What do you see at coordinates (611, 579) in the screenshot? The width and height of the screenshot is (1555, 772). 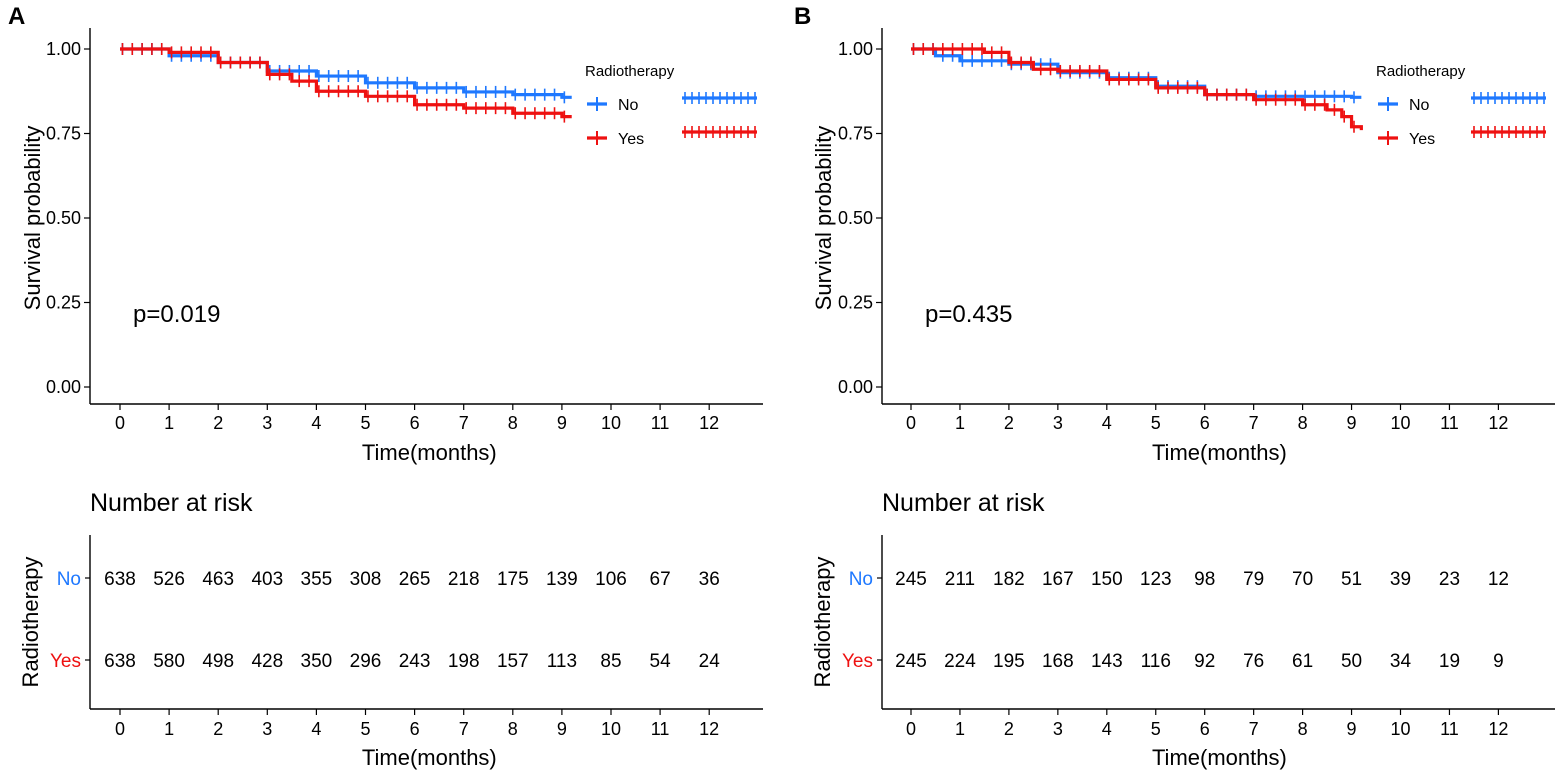 I see `risk-count: 106` at bounding box center [611, 579].